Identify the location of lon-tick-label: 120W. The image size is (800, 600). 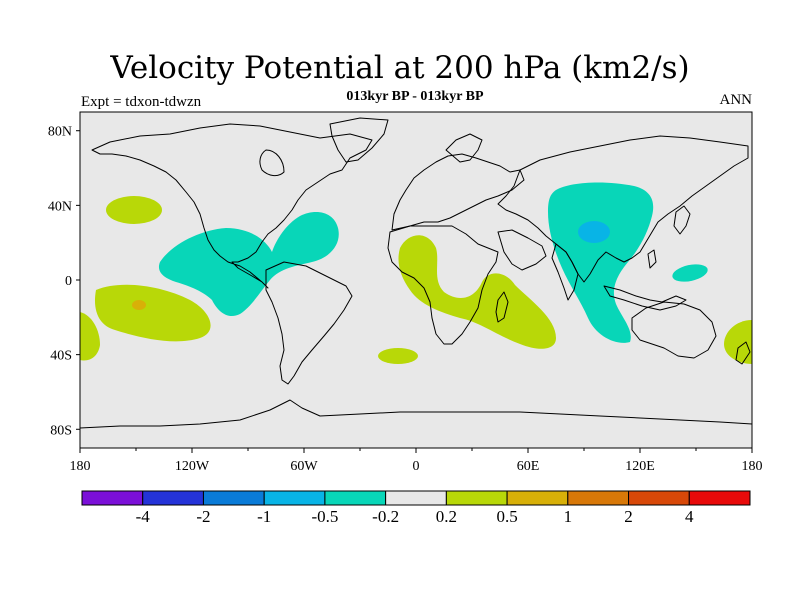
(192, 466).